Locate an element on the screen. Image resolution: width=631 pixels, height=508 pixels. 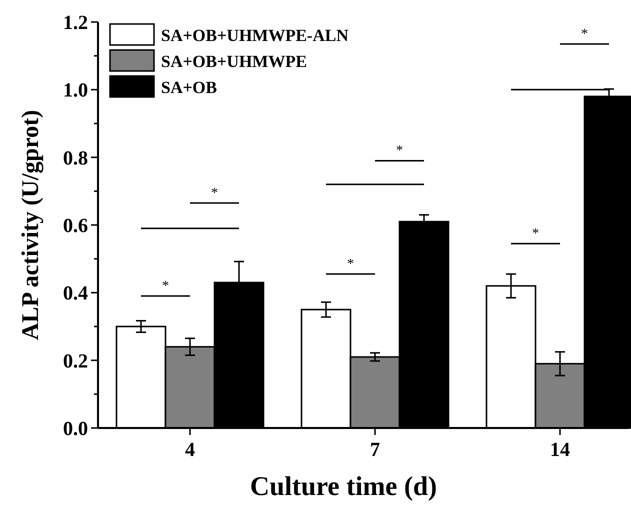
legend-label: SA+OB is located at coordinates (189, 87).